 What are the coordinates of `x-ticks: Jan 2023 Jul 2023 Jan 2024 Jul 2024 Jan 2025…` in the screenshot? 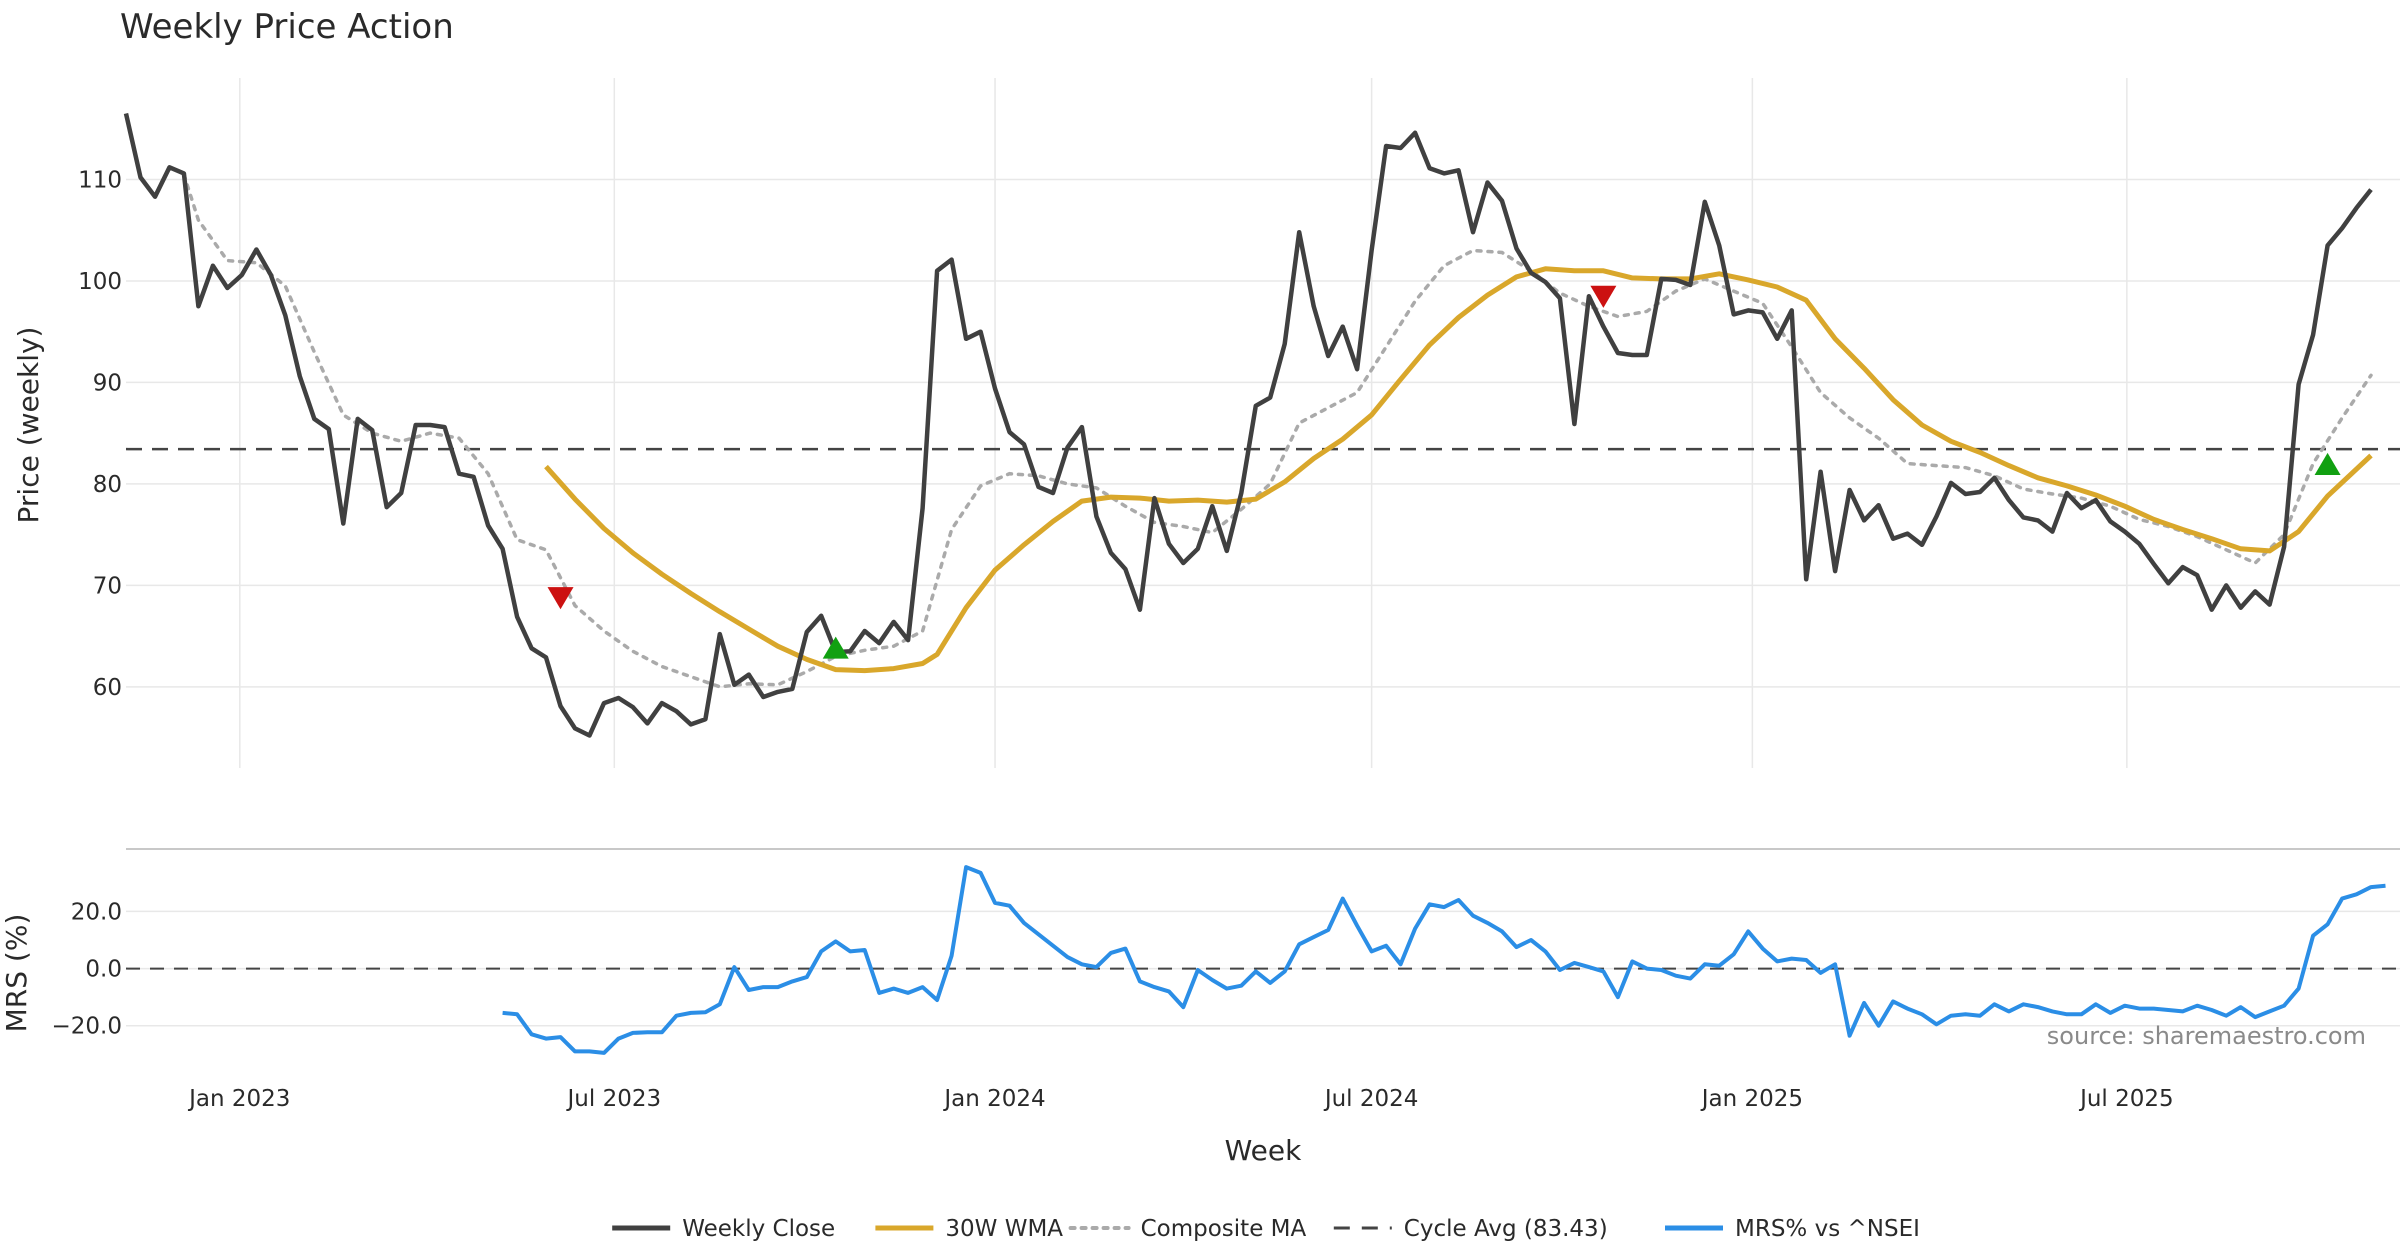 It's located at (1180, 1099).